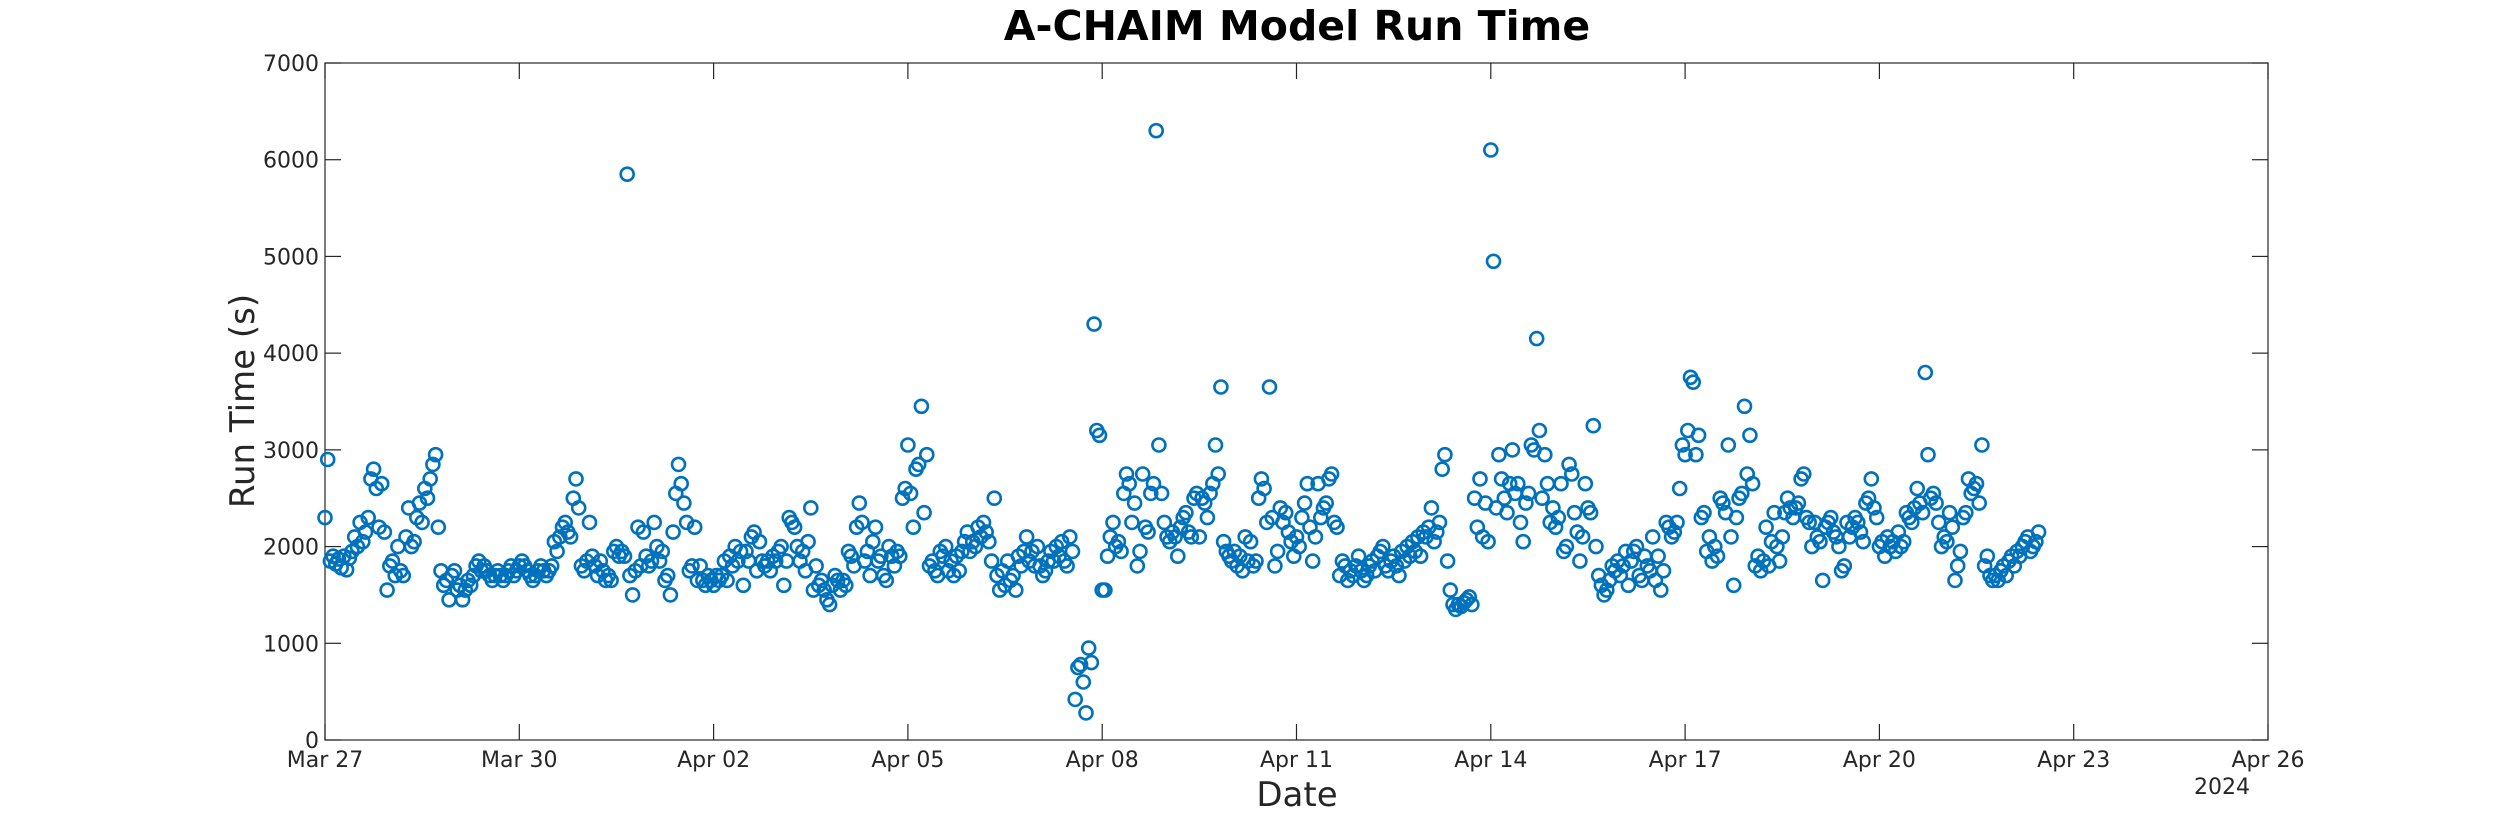 This screenshot has height=833, width=2500. Describe the element at coordinates (291, 644) in the screenshot. I see `y-tick-label: 1000` at that location.